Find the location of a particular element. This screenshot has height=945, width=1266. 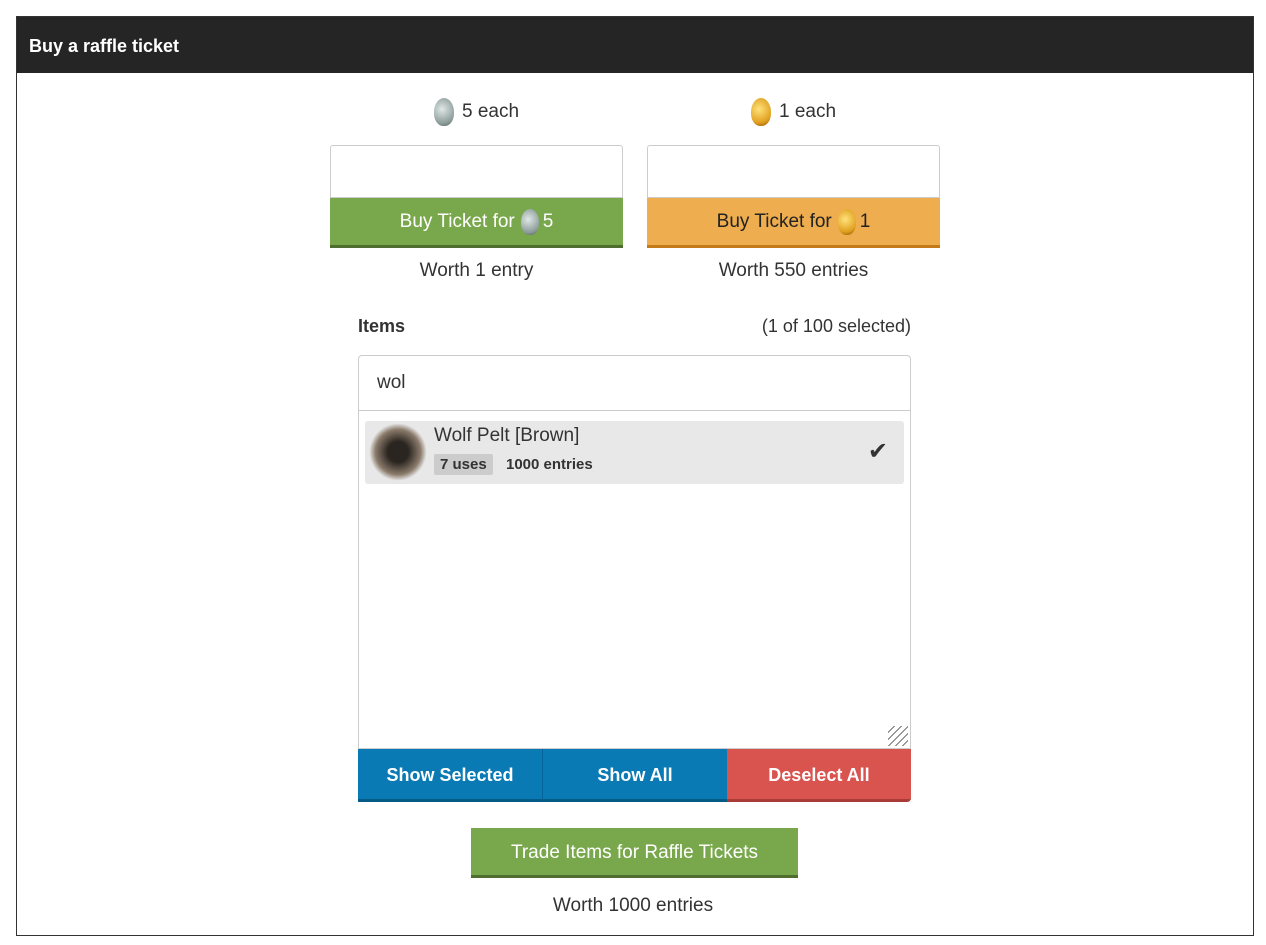

item-search-input: wol is located at coordinates (634, 383).